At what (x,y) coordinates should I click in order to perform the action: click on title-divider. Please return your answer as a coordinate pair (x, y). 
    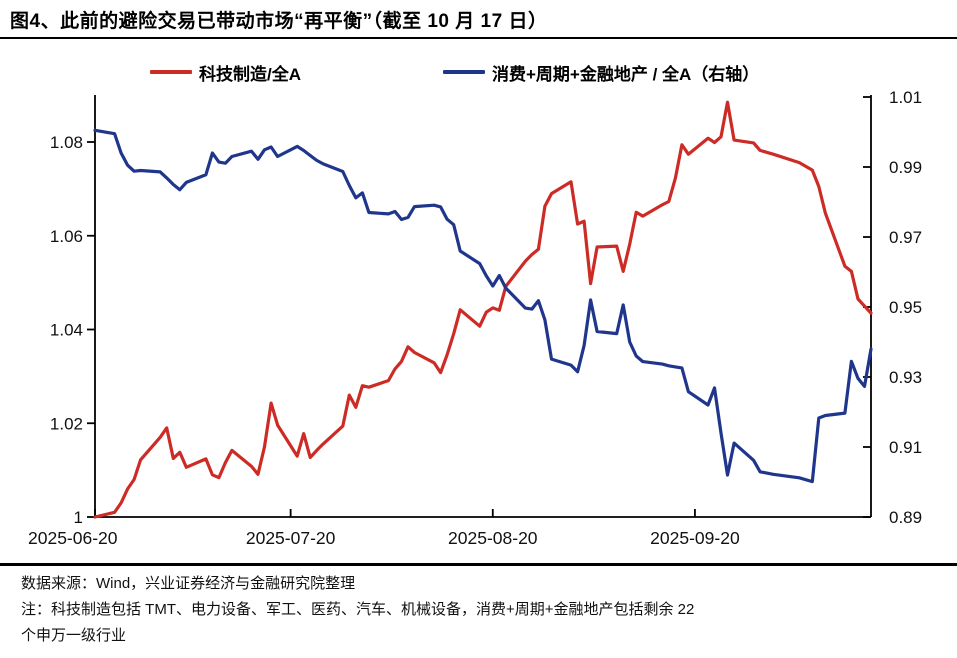
    Looking at the image, I should click on (478, 38).